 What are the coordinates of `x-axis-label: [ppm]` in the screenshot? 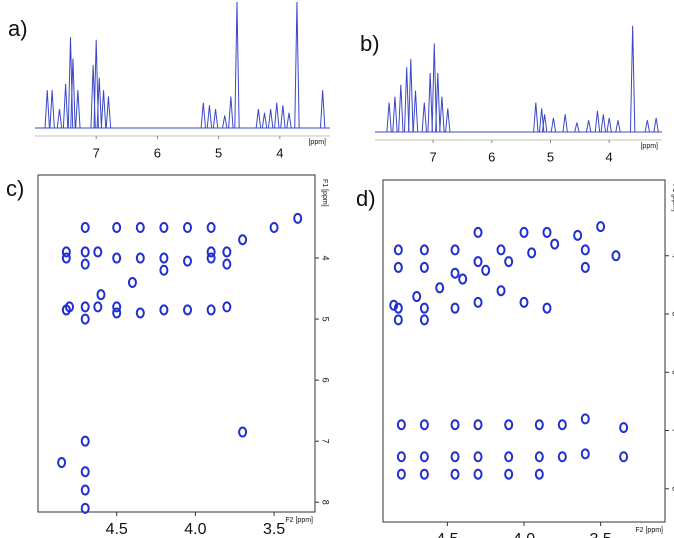 It's located at (649, 146).